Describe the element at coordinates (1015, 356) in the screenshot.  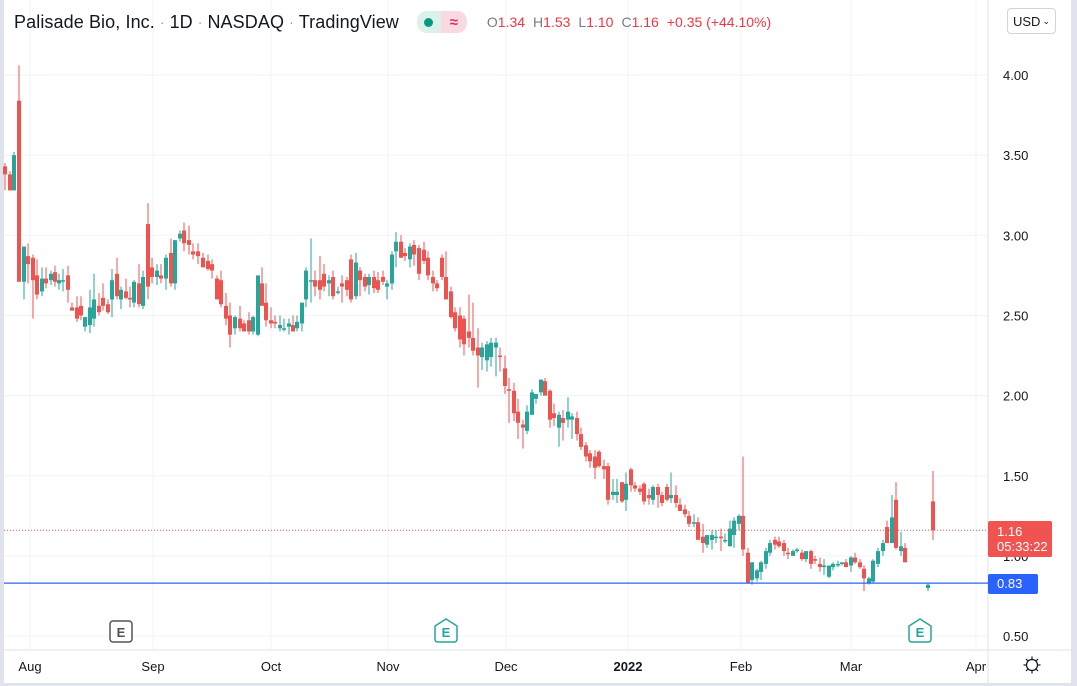
I see `price-axis: 4.003.503.002.502.001.501.000.50` at that location.